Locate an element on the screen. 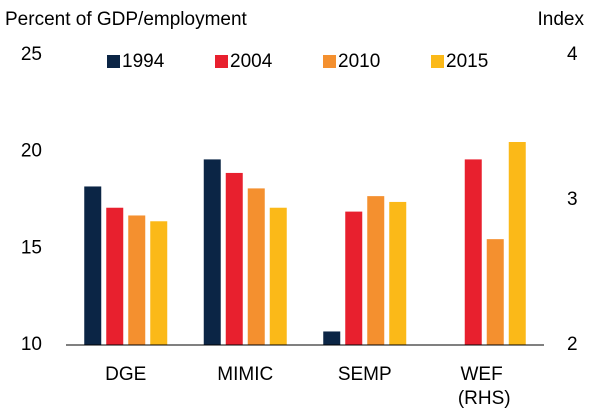 The image size is (589, 418). legend-label: 2004 is located at coordinates (251, 61).